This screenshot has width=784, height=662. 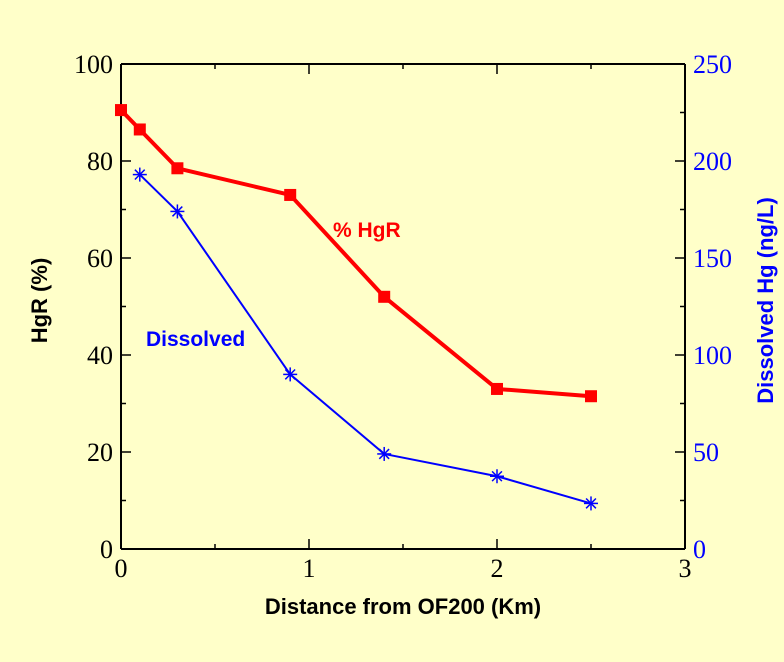 What do you see at coordinates (497, 568) in the screenshot?
I see `x-tick-label: 2` at bounding box center [497, 568].